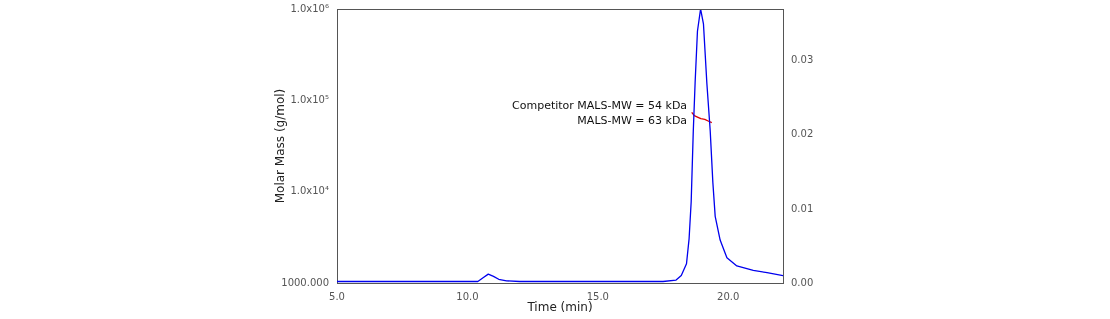 The height and width of the screenshot is (319, 1110). What do you see at coordinates (467, 296) in the screenshot?
I see `x-tick-label: 10.0` at bounding box center [467, 296].